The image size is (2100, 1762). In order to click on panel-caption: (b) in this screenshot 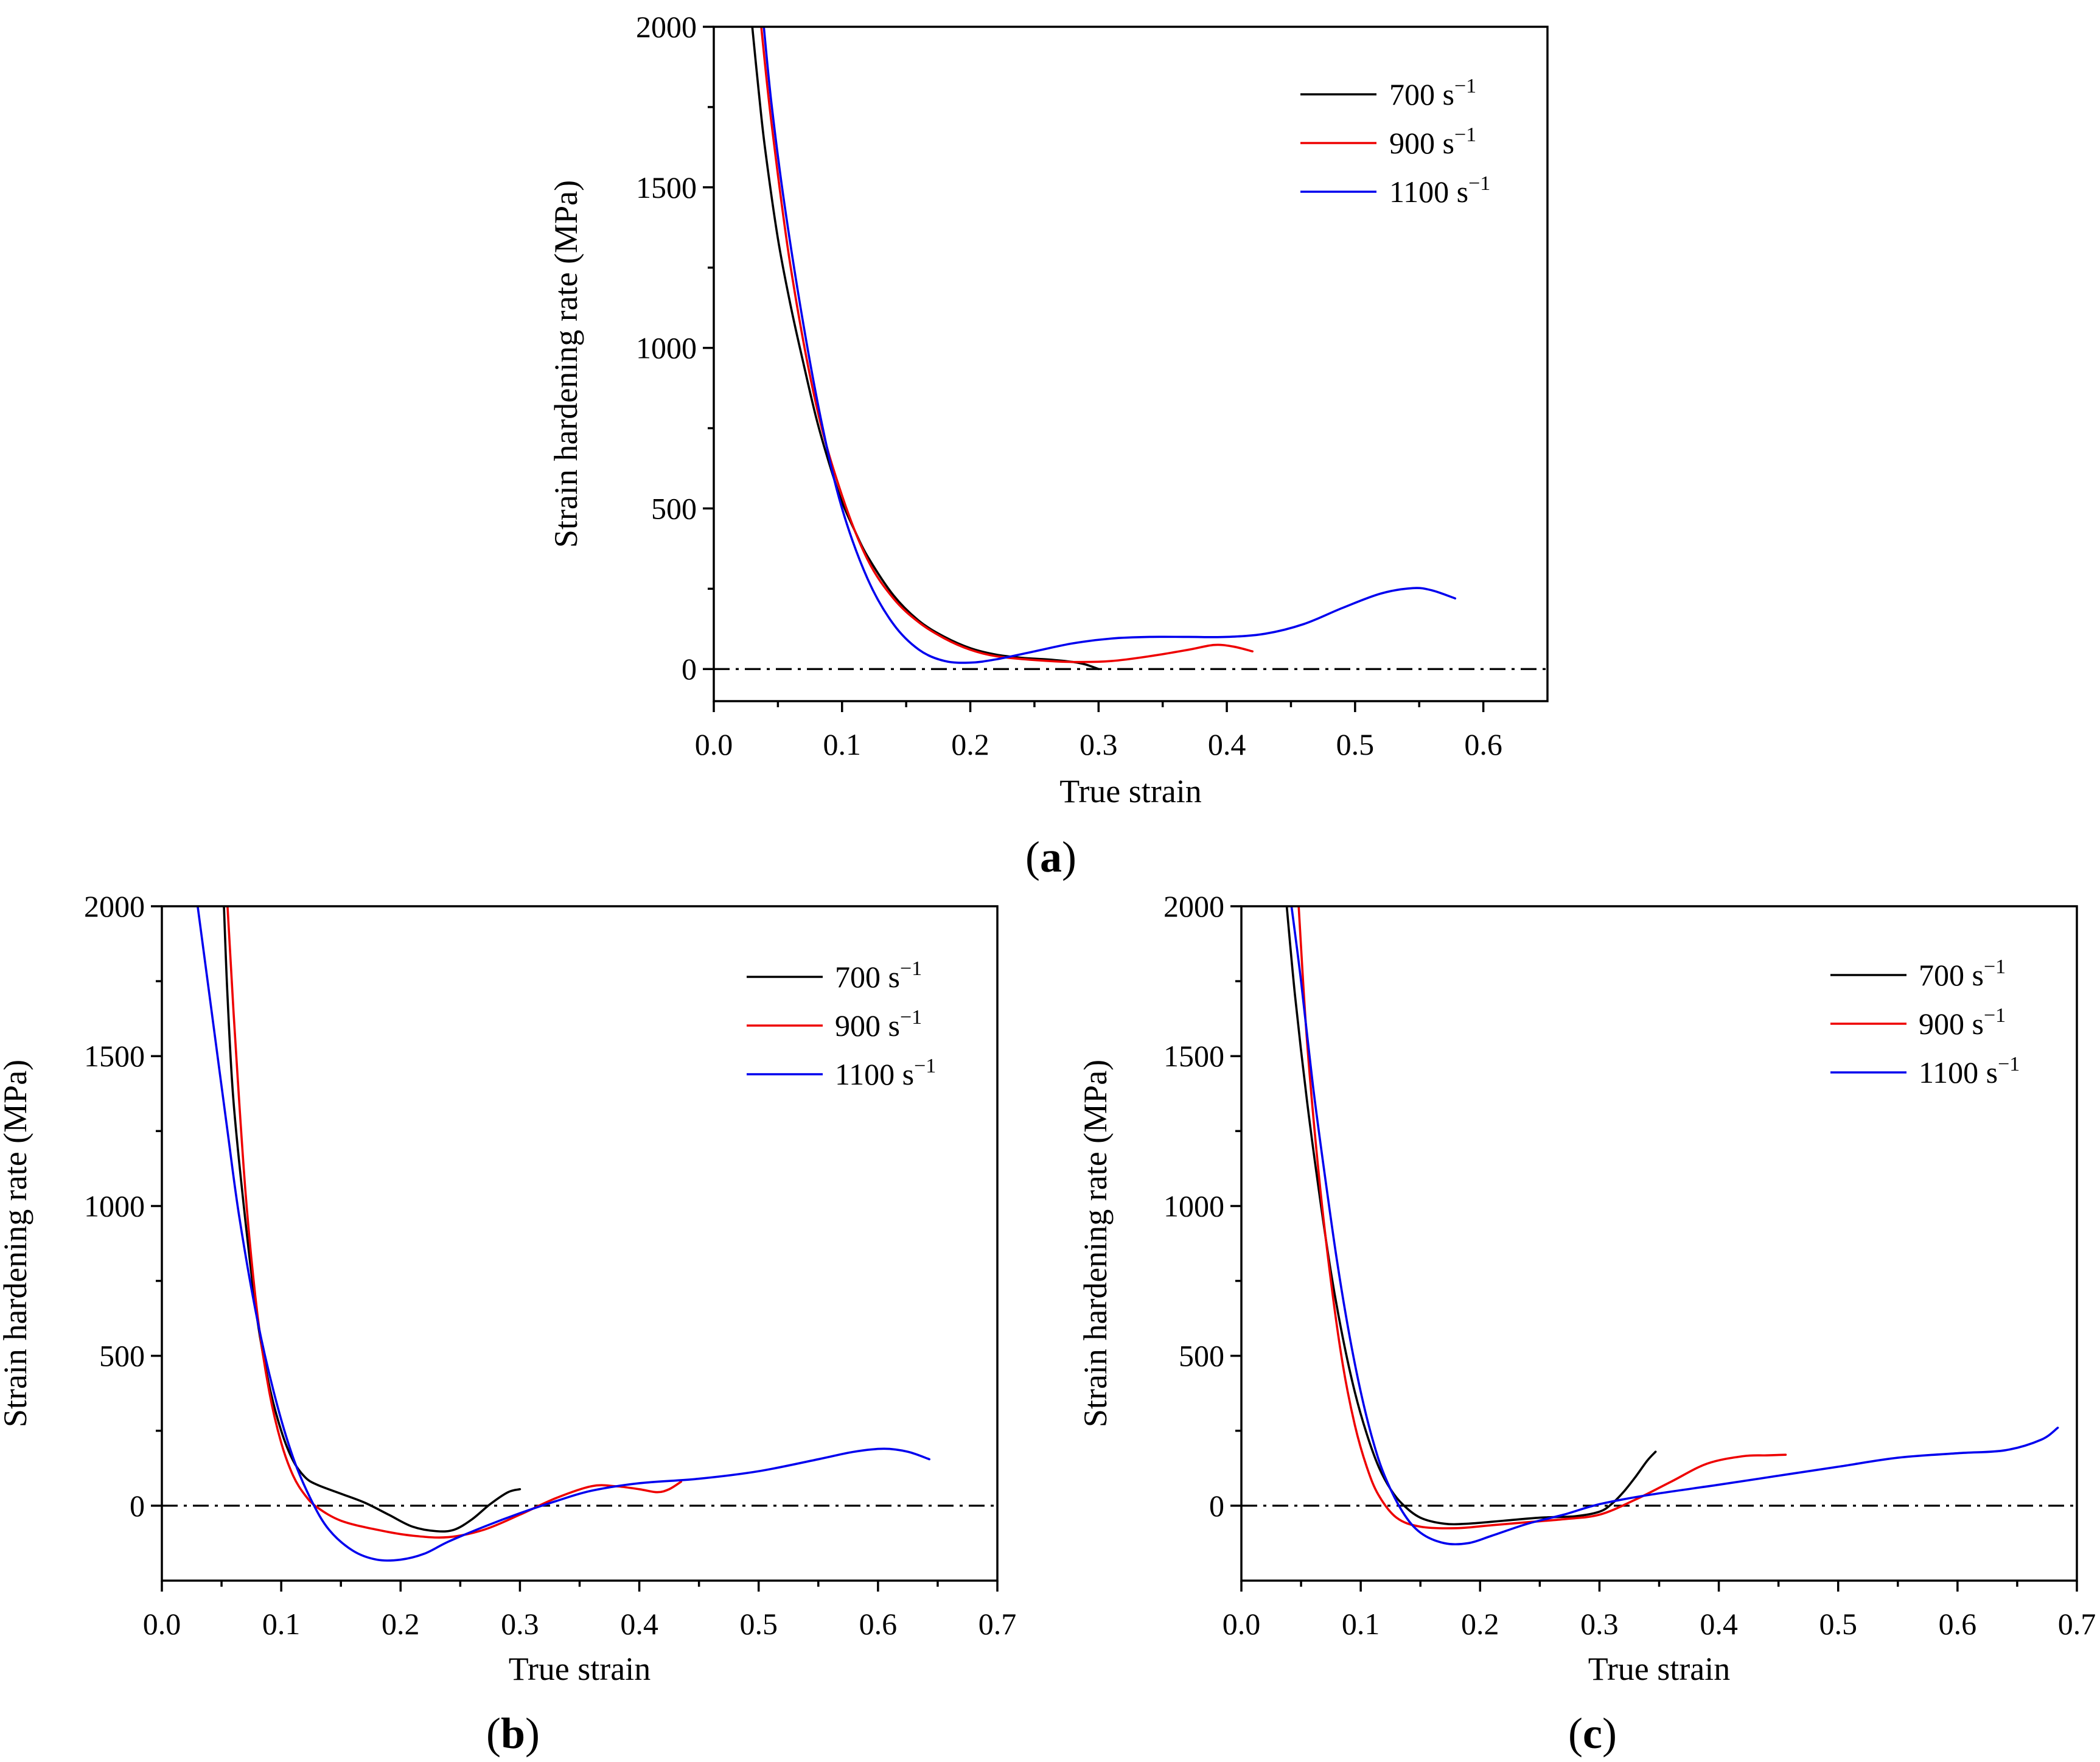, I will do `click(513, 1734)`.